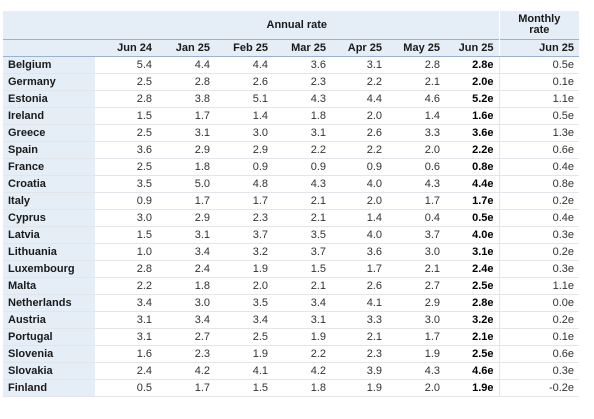 This screenshot has height=419, width=594. What do you see at coordinates (472, 354) in the screenshot?
I see `annual-rate-cell: 2.5e` at bounding box center [472, 354].